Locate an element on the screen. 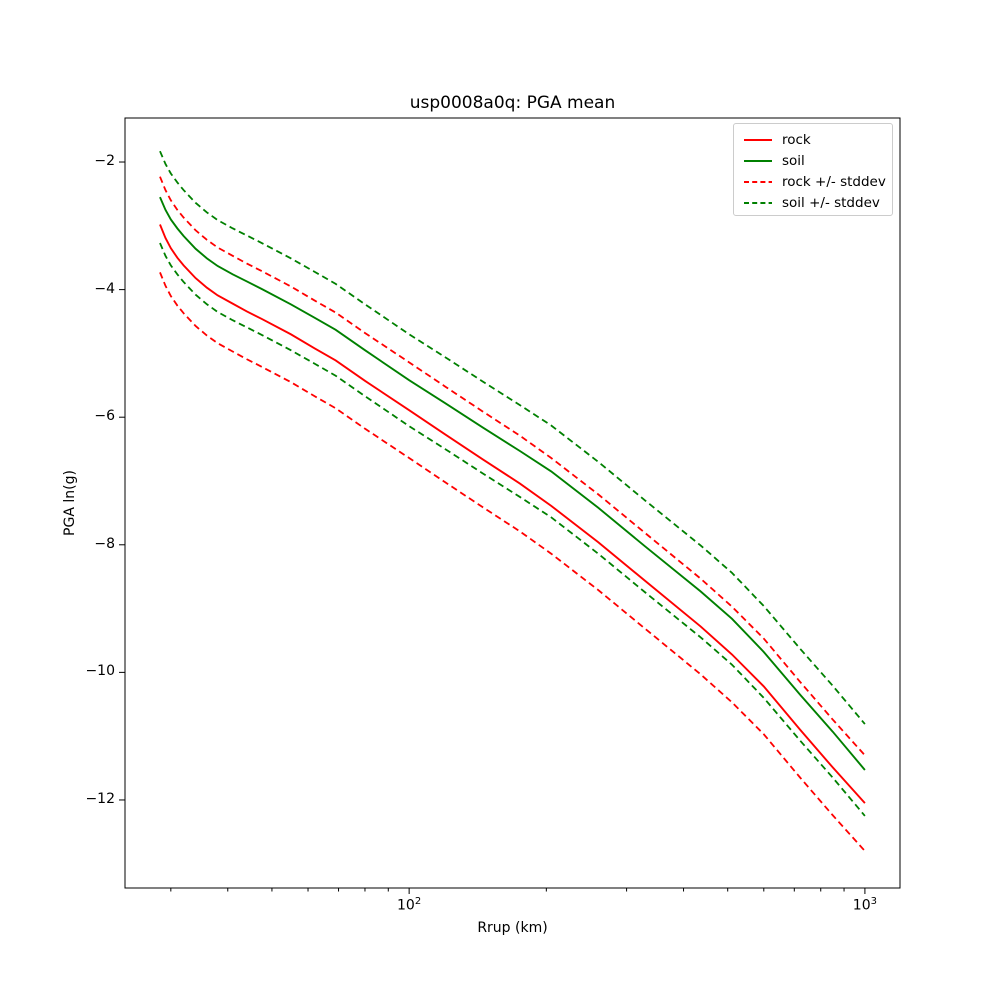  y-tick-label: −4 is located at coordinates (104, 288).